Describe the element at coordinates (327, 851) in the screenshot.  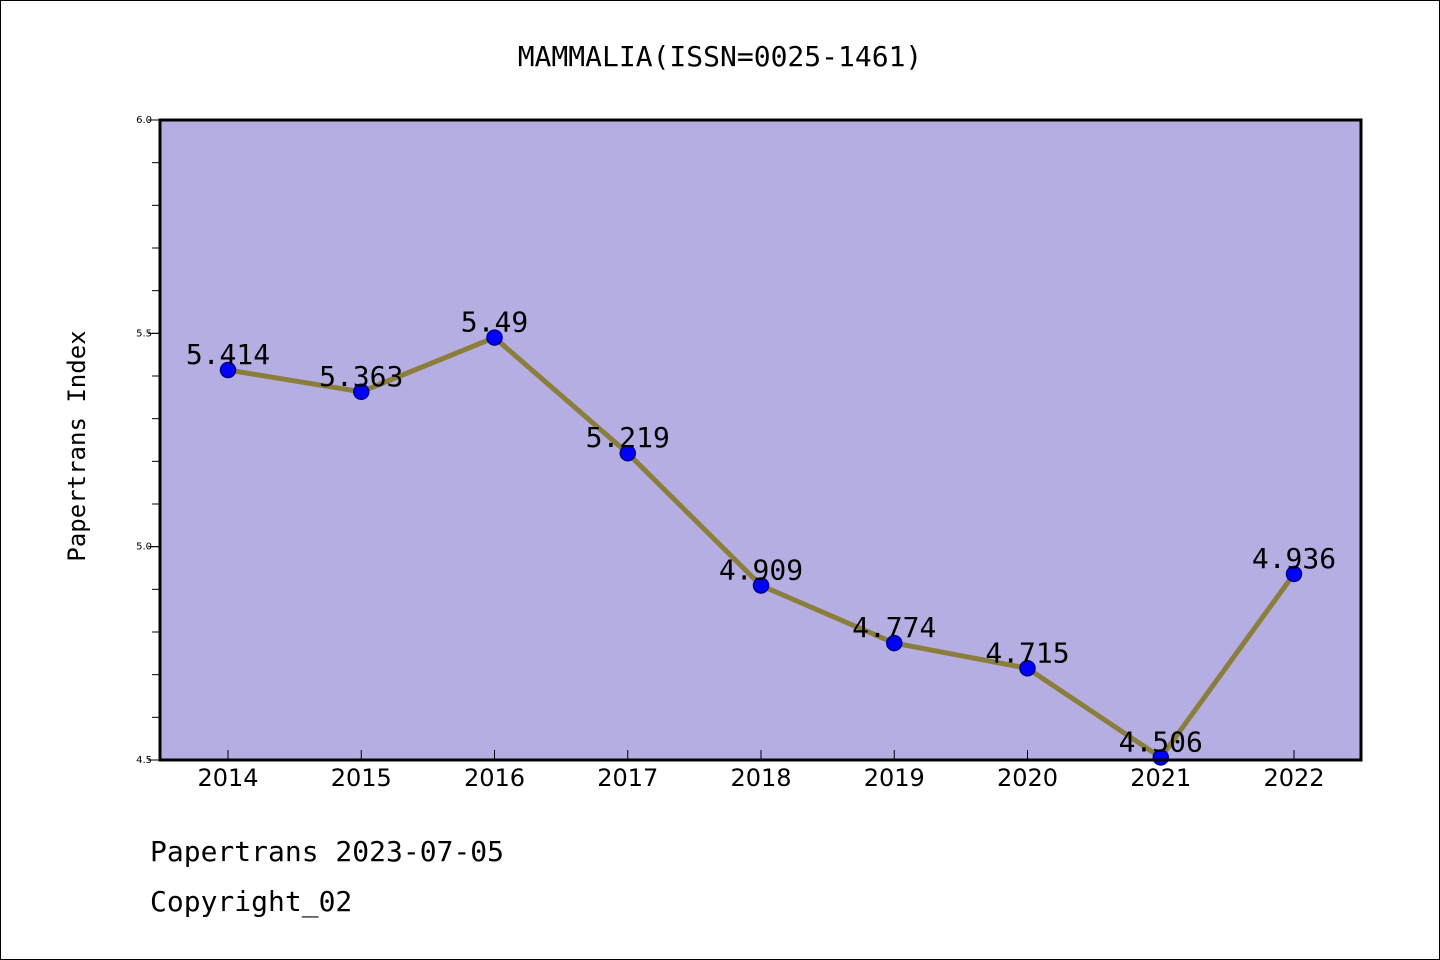
I see `footer-date: Papertrans 2023-07-05` at that location.